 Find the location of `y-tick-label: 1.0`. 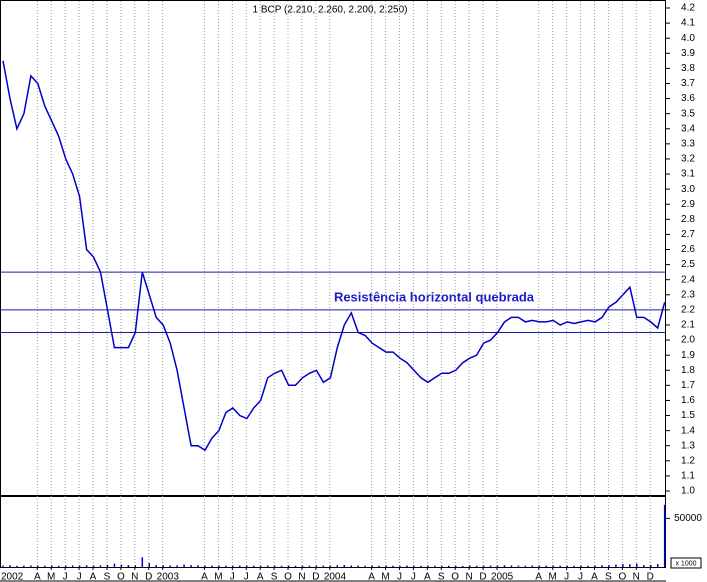

y-tick-label: 1.0 is located at coordinates (688, 491).